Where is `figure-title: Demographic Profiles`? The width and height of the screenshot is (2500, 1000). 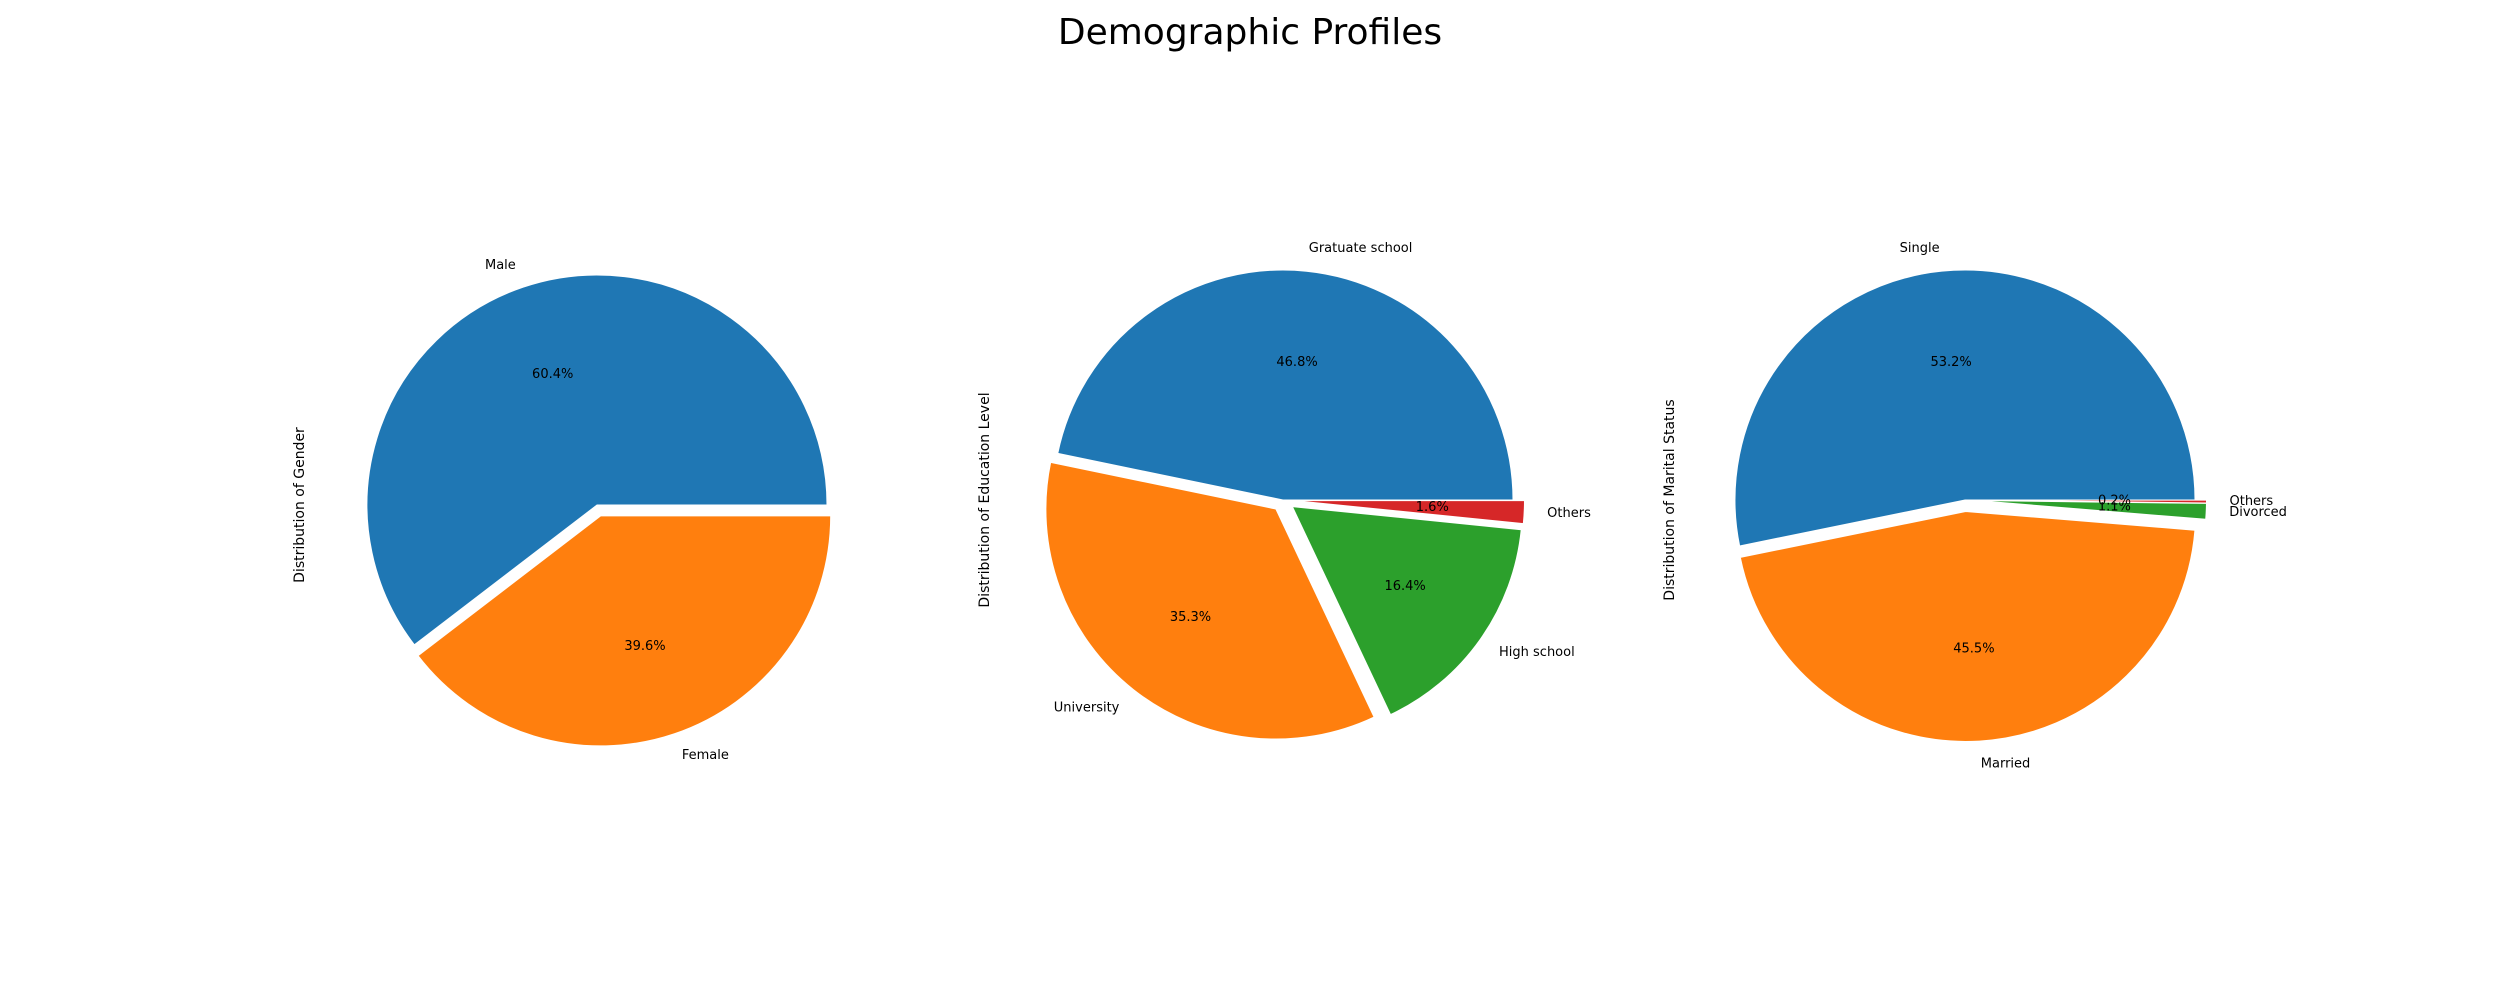
figure-title: Demographic Profiles is located at coordinates (1250, 32).